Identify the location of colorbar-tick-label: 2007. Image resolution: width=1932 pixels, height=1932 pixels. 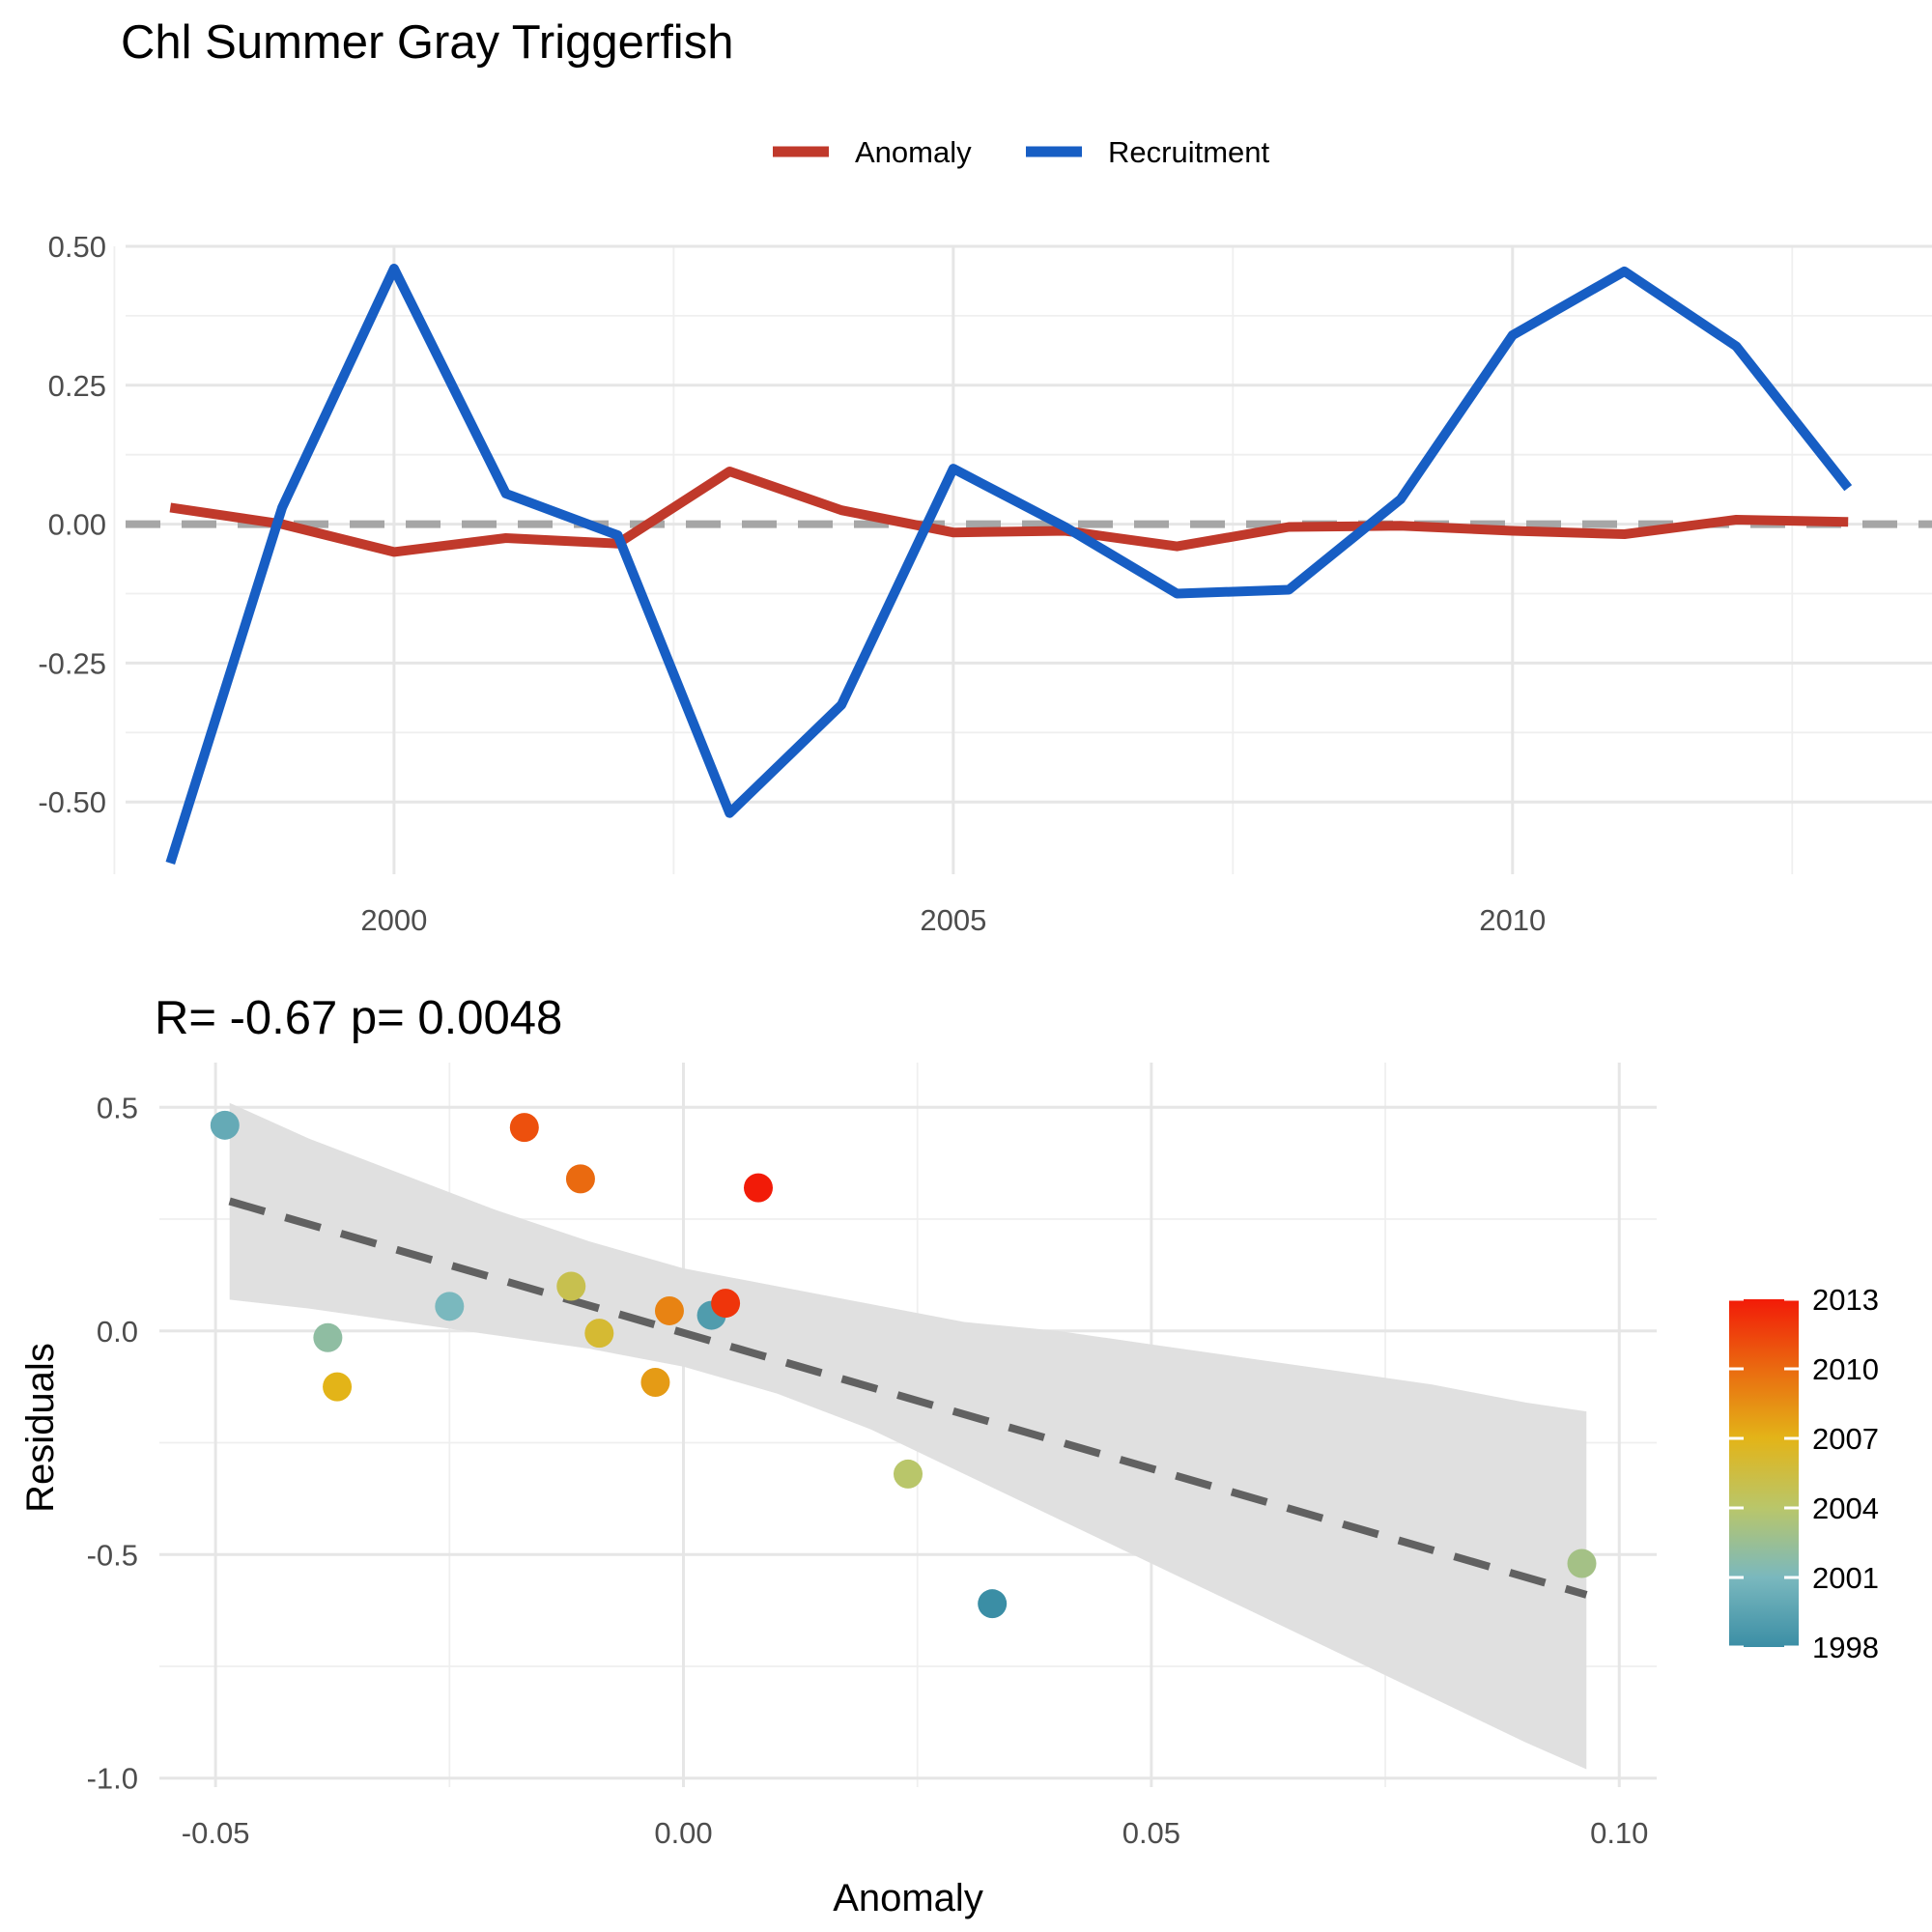
(1845, 1439).